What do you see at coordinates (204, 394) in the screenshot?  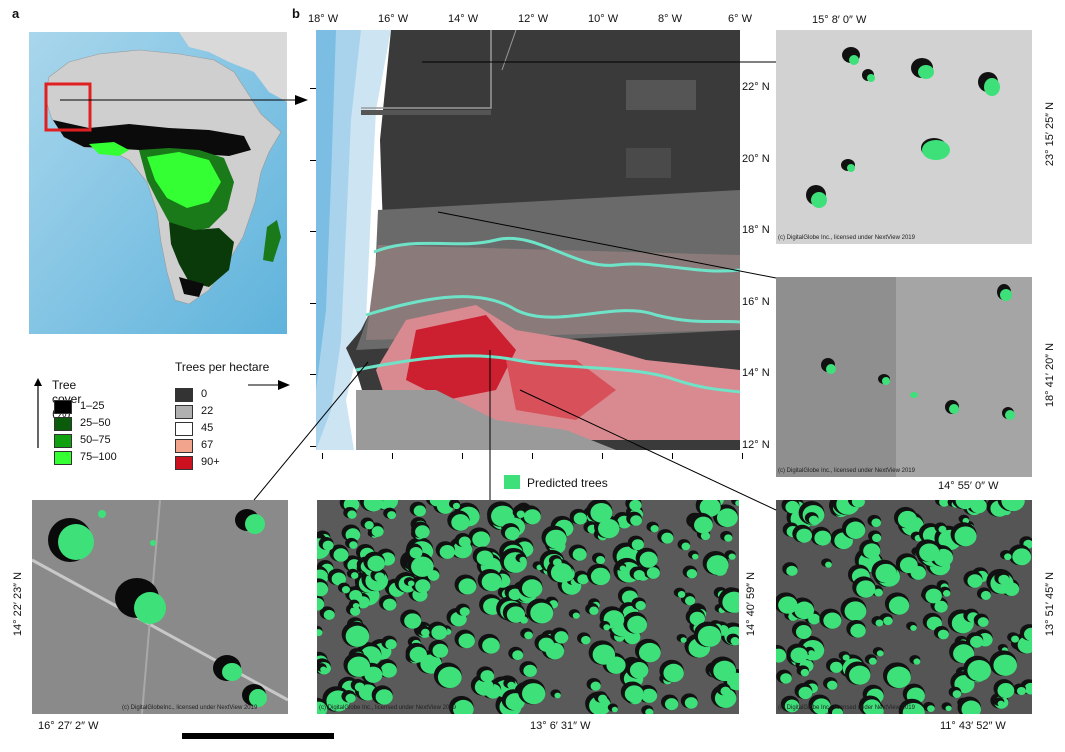 I see `legend-item-label: 0` at bounding box center [204, 394].